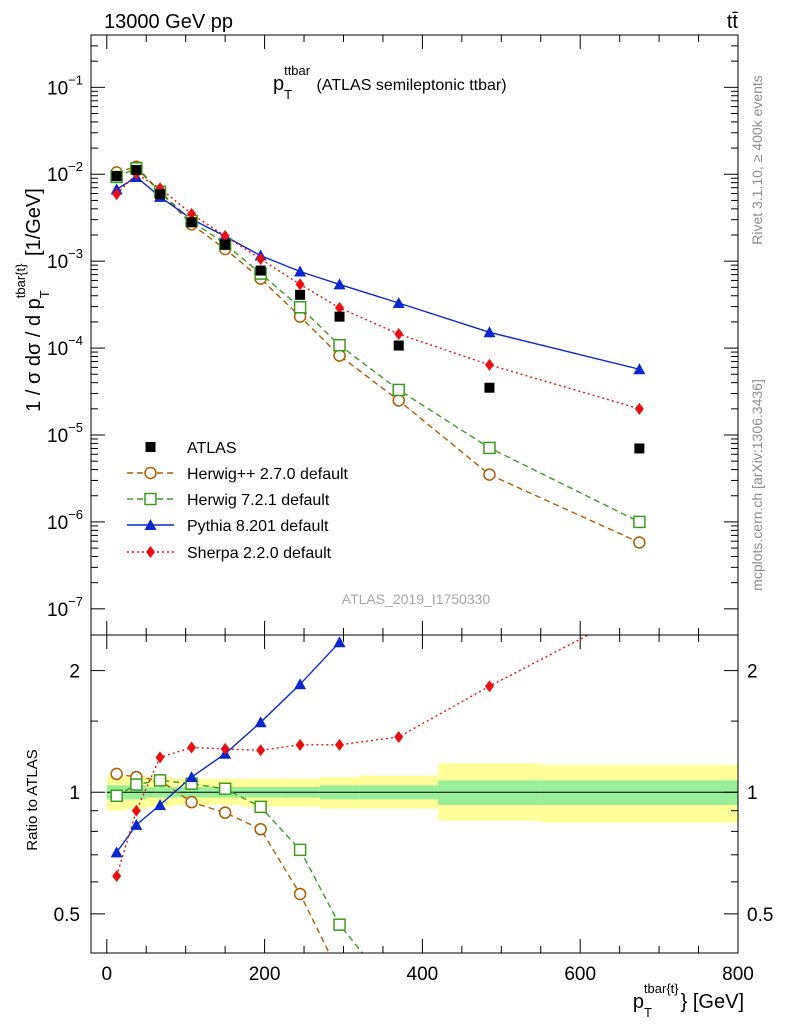  I want to click on xtick-label: 600, so click(580, 974).